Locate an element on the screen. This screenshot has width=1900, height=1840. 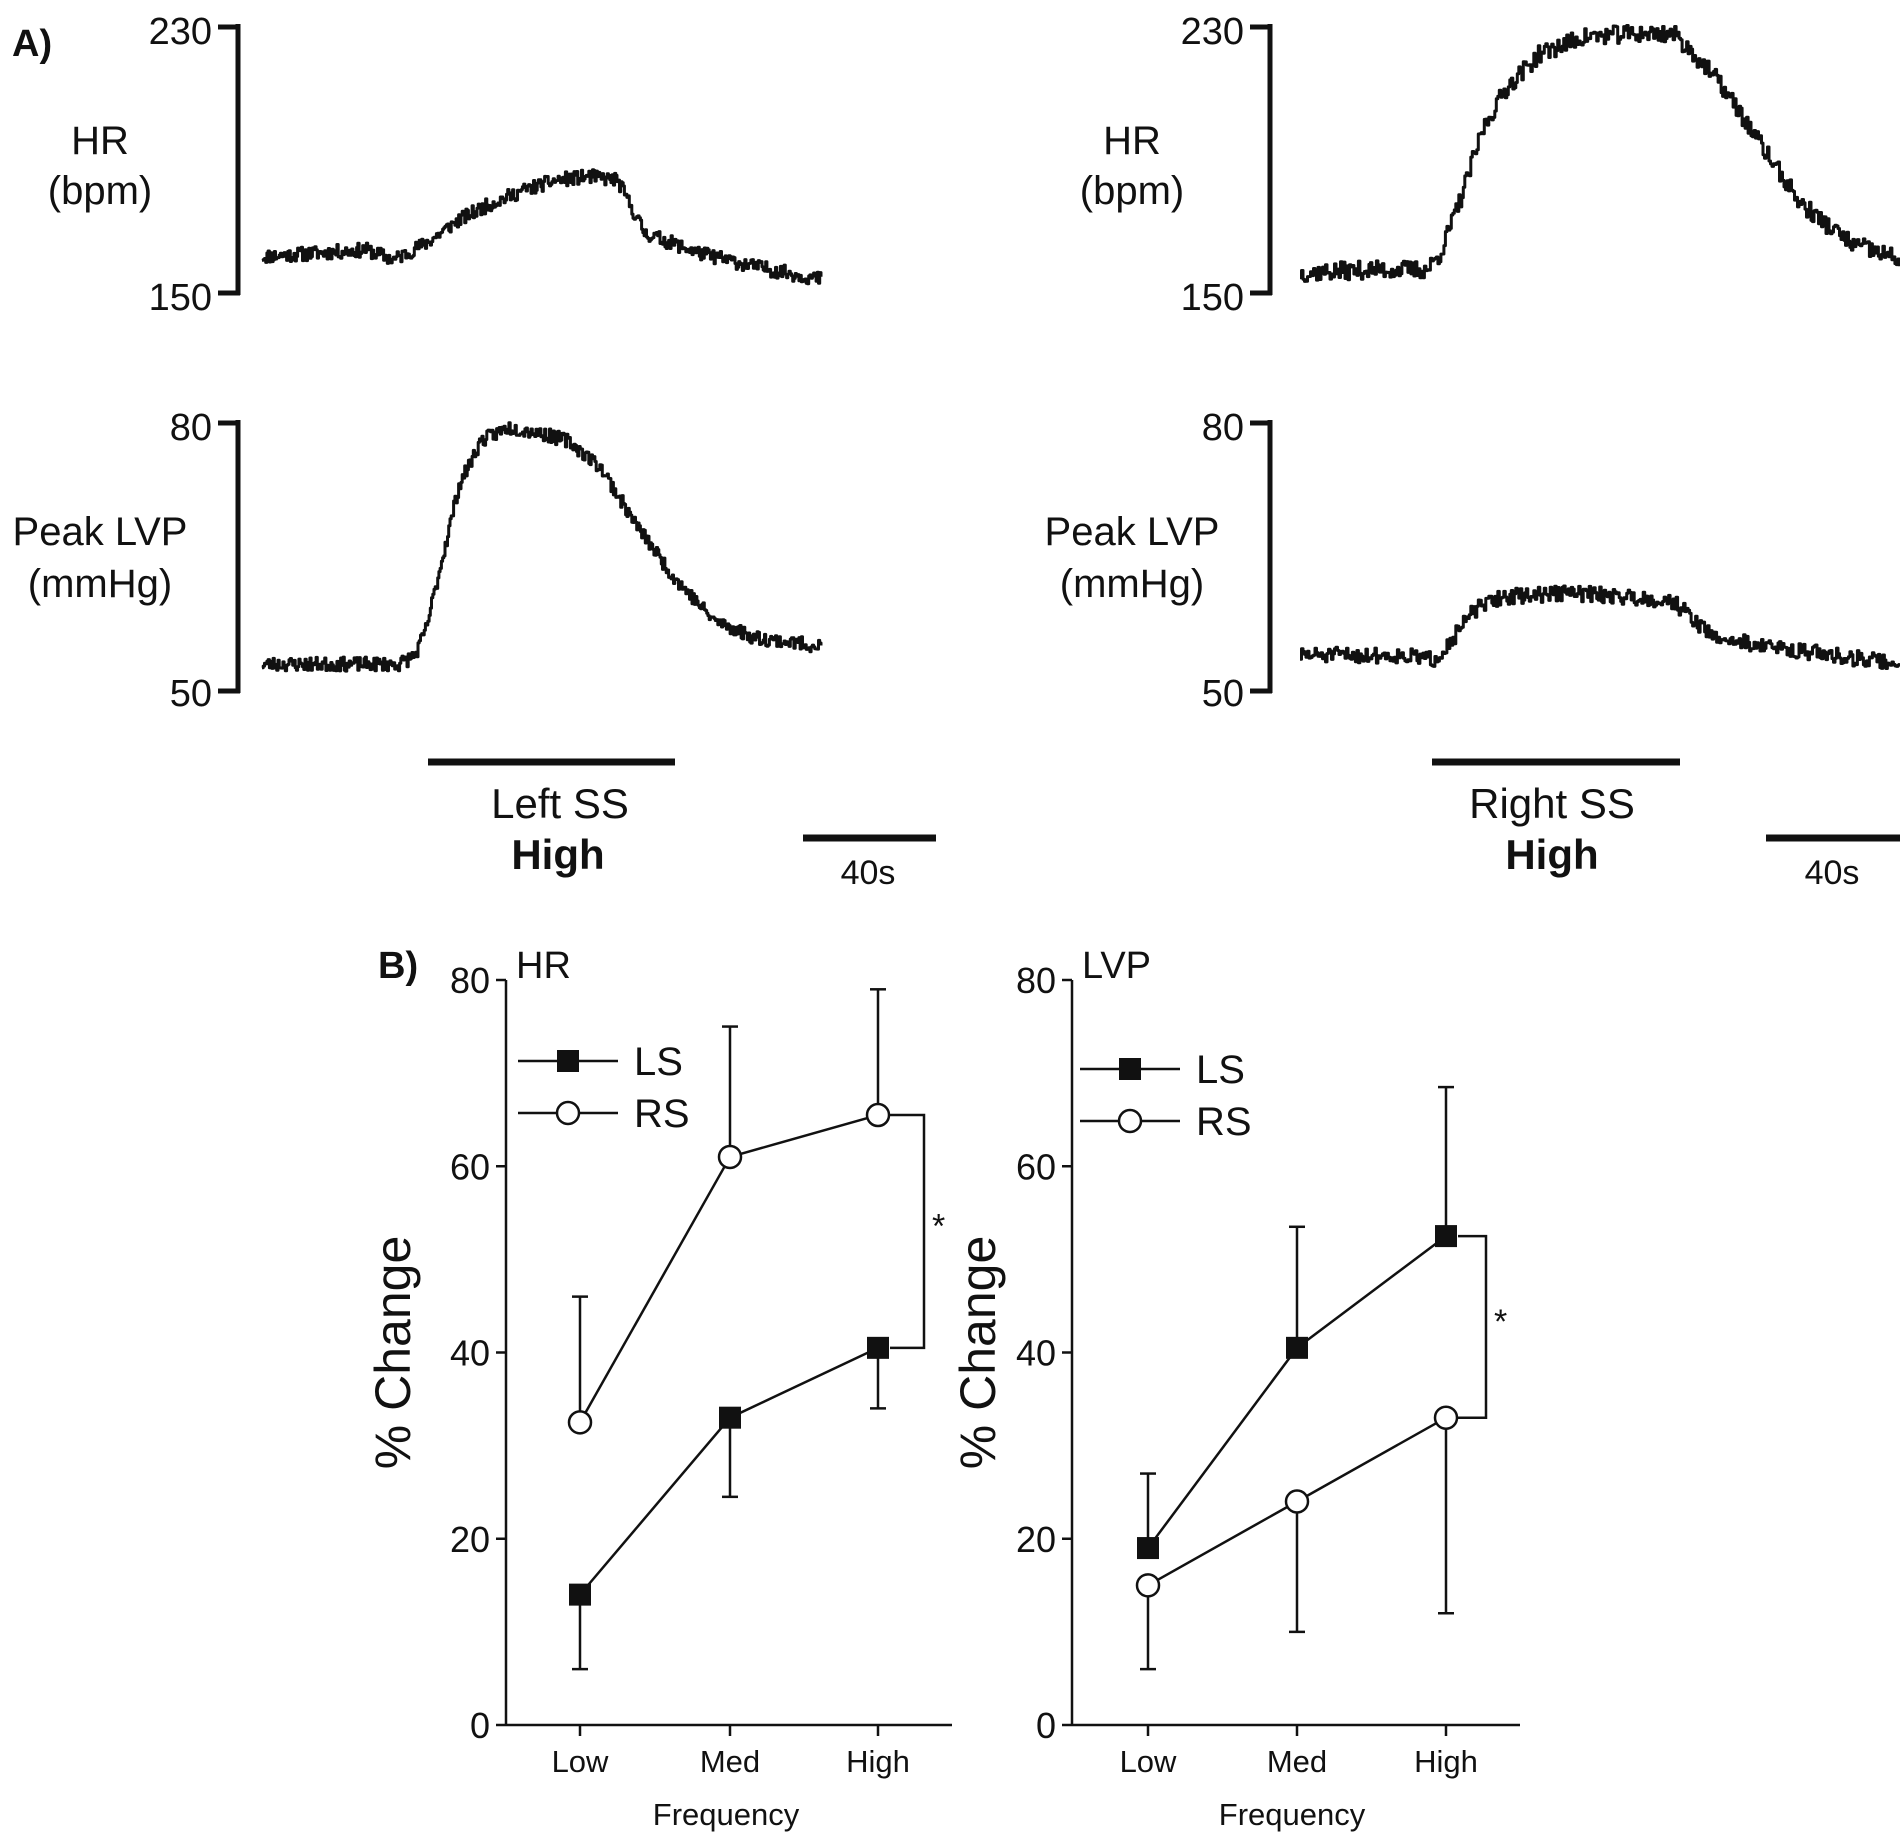
hr-summary-legend-marker-rs is located at coordinates (568, 1113).